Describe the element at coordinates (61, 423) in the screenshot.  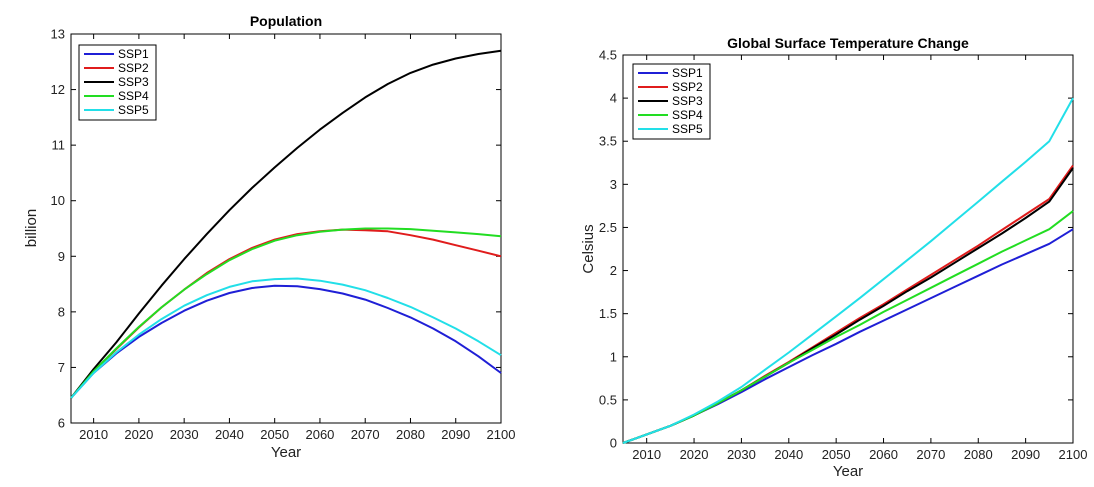
I see `y-tick-label: 6` at that location.